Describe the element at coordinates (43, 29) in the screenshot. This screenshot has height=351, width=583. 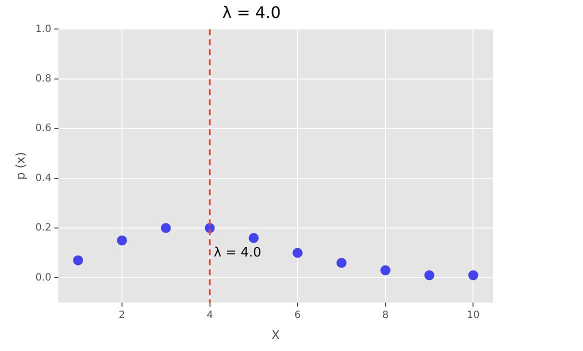
I see `y-tick-label: 1.0` at that location.